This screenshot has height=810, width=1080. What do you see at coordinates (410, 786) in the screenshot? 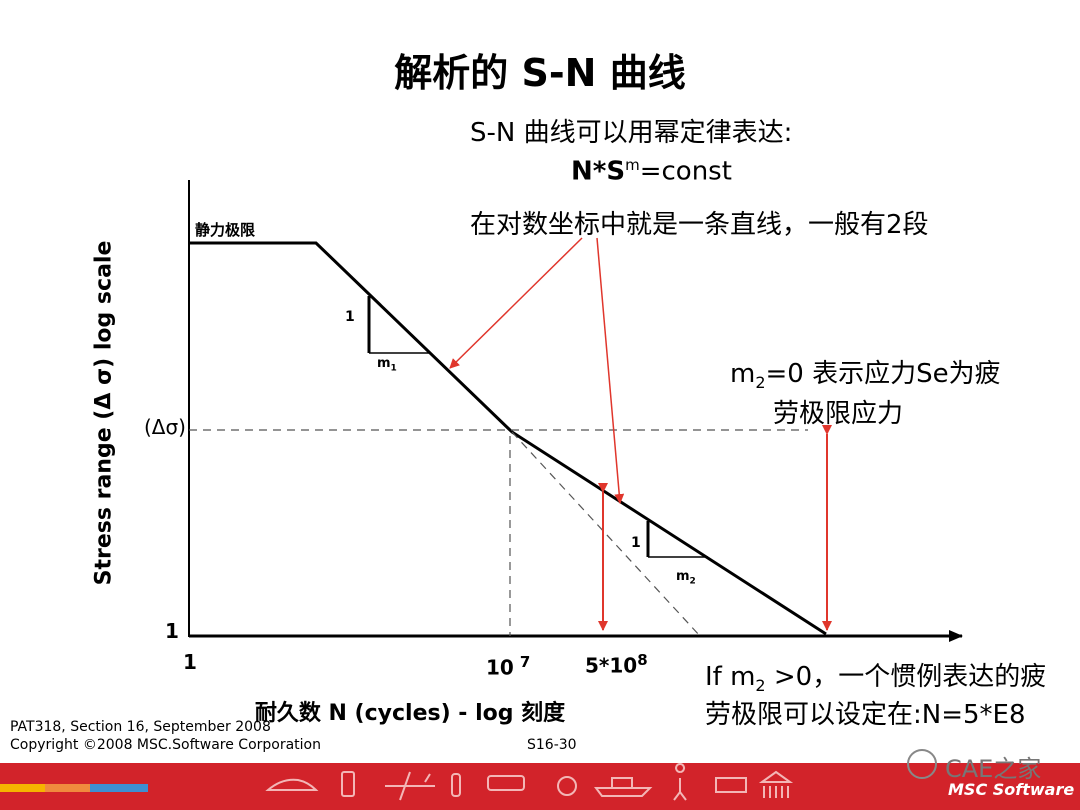
I see `airplane-icon` at bounding box center [410, 786].